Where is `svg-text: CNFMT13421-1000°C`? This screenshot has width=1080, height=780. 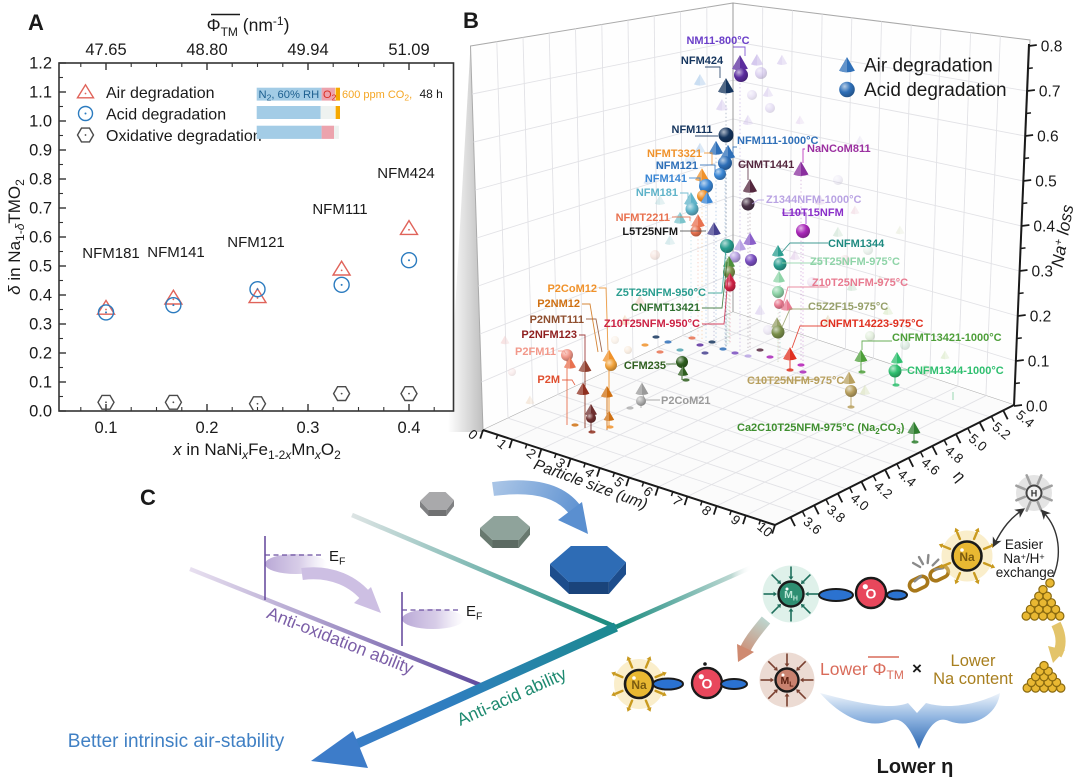
svg-text: CNFMT13421-1000°C is located at coordinates (947, 338).